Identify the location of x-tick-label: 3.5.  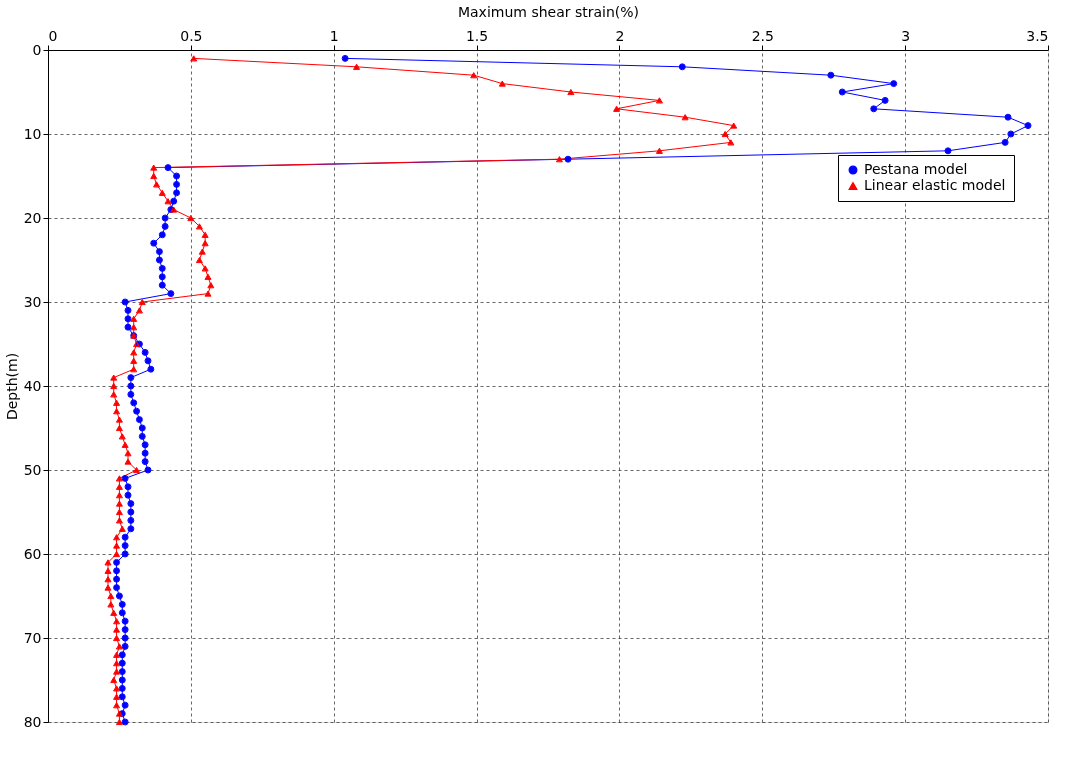
(1037, 35).